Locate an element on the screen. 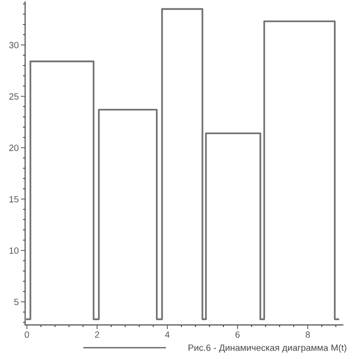 This screenshot has width=359, height=359. x-tick-label: 0 is located at coordinates (27, 334).